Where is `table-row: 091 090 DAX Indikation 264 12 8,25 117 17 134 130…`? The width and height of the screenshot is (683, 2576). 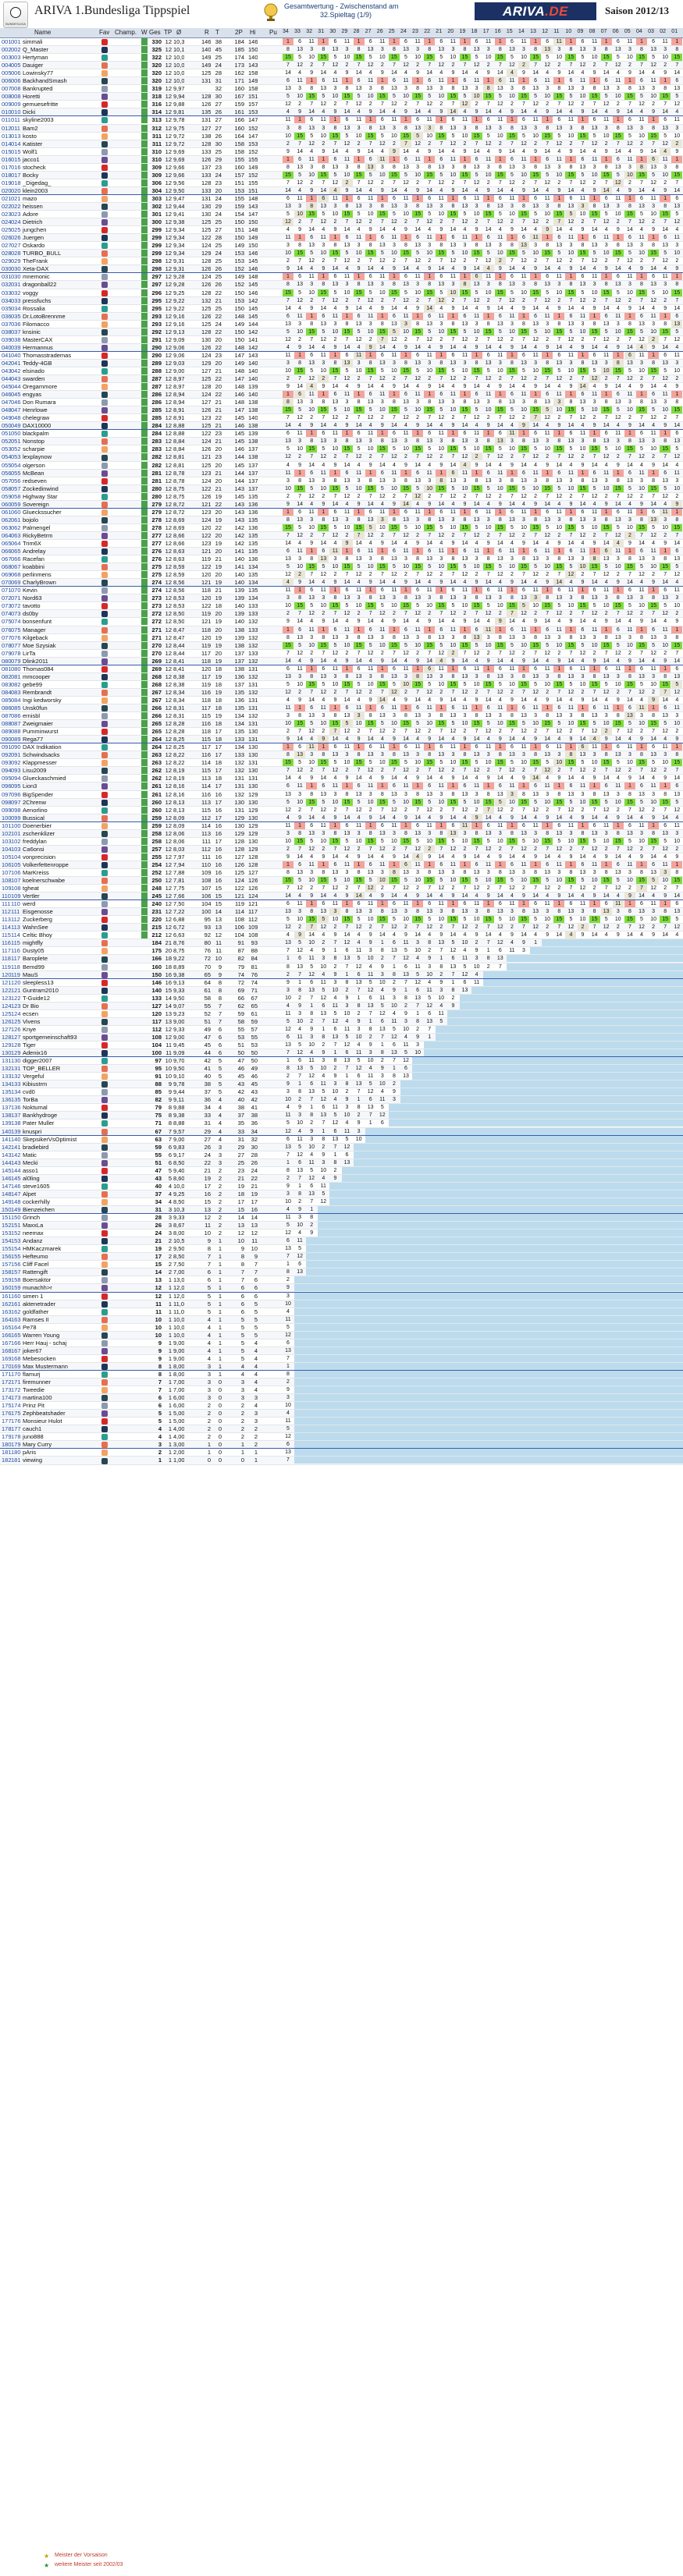
table-row: 091 090 DAX Indikation 264 12 8,25 117 17 134 130… is located at coordinates (341, 747).